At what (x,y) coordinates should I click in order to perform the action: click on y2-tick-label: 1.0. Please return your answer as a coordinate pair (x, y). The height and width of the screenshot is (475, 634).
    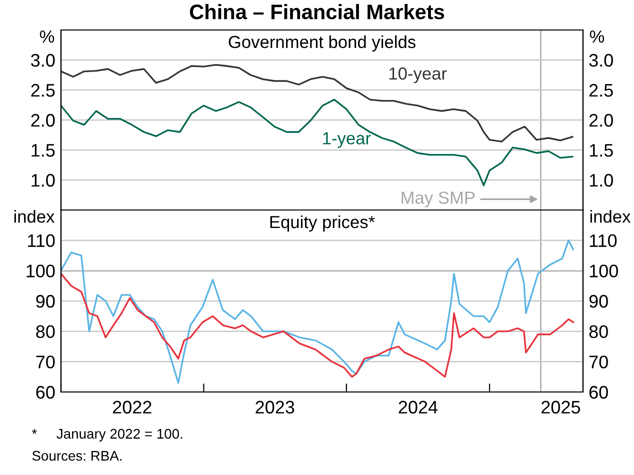
    Looking at the image, I should click on (601, 180).